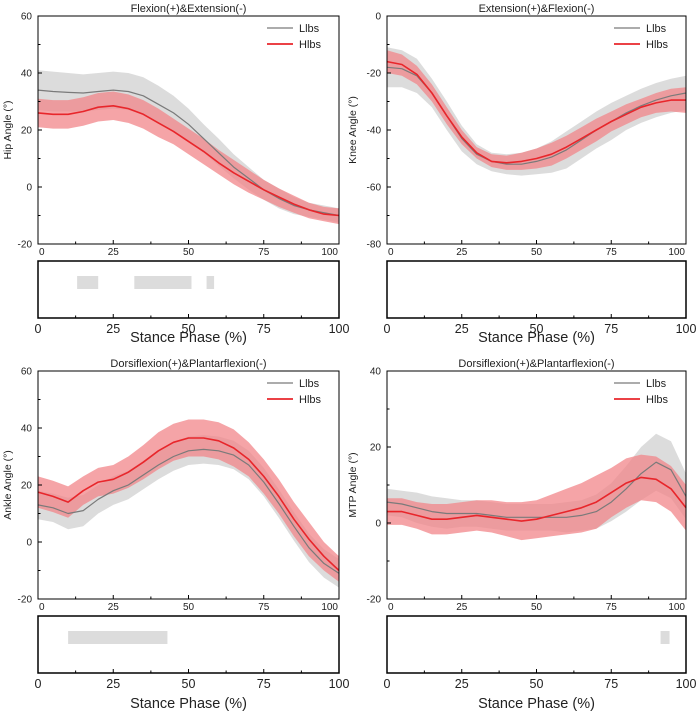  Describe the element at coordinates (189, 9) in the screenshot. I see `chart-title: Flexion(+)&Extension(-)` at that location.